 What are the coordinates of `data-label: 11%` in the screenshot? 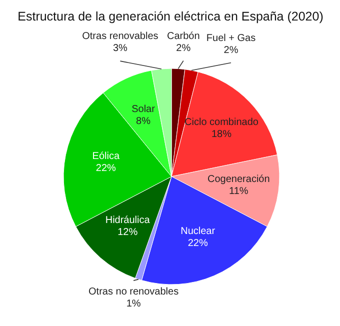 It's located at (238, 191).